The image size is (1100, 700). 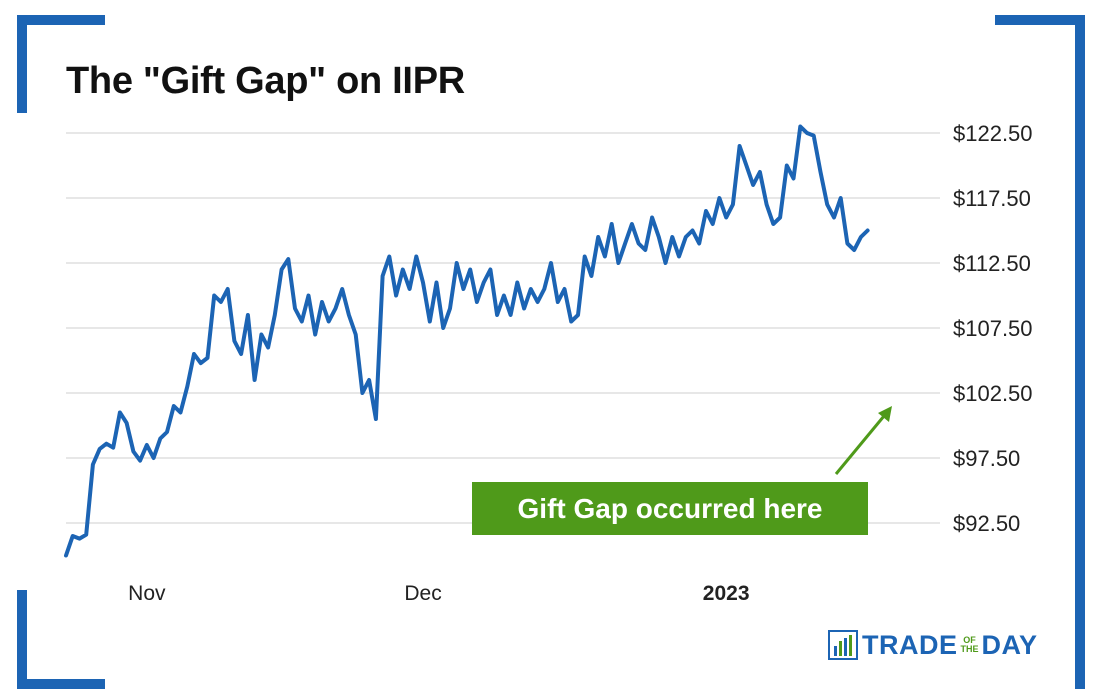 What do you see at coordinates (1009, 644) in the screenshot?
I see `logo-text-day: DAY` at bounding box center [1009, 644].